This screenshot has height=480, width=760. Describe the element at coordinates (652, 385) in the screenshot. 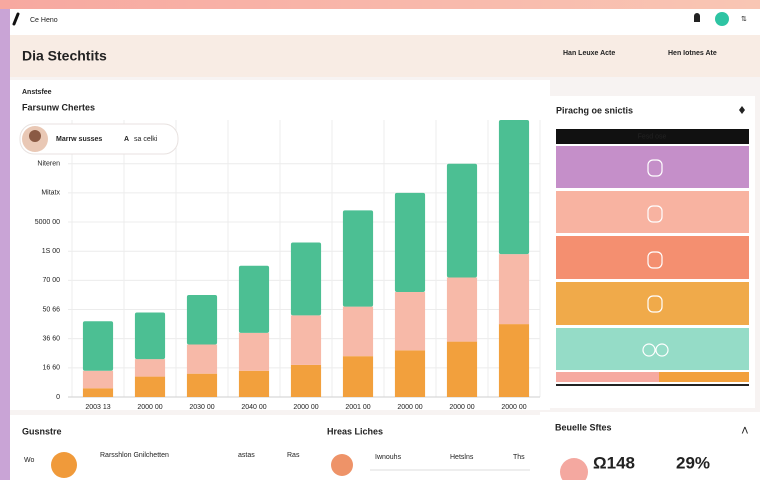

I see `side-rule` at that location.